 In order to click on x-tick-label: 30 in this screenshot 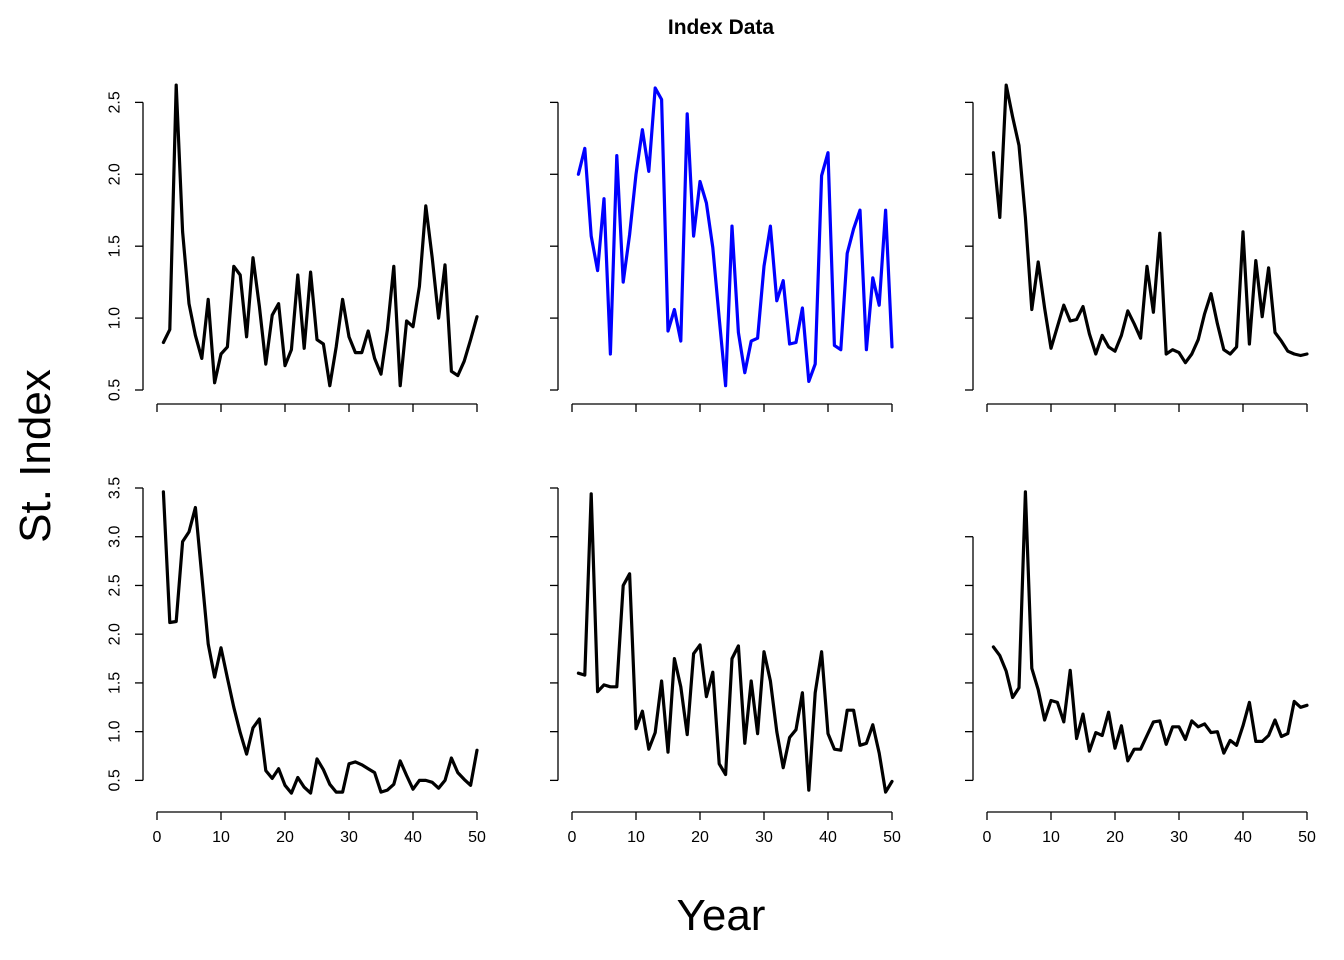, I will do `click(764, 837)`.